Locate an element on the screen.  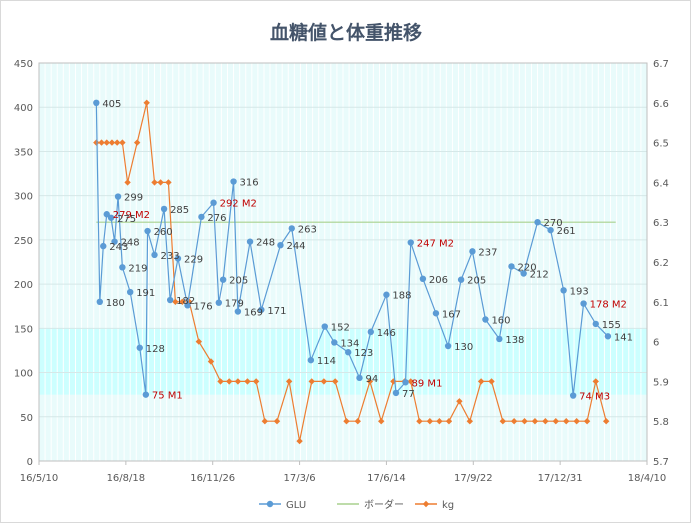
glu-data-label: 89 M1 is located at coordinates (427, 383).